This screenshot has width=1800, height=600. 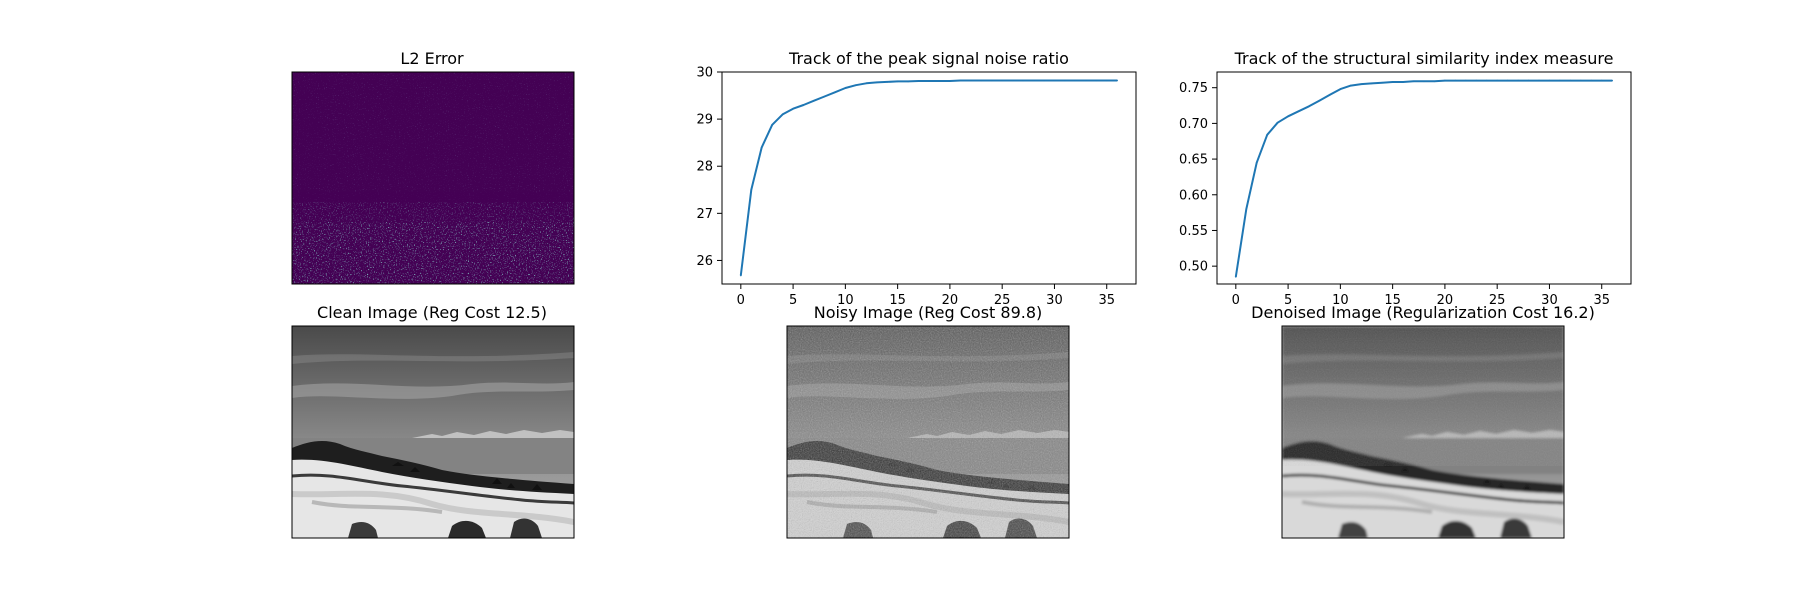 What do you see at coordinates (1423, 432) in the screenshot?
I see `denoised-image` at bounding box center [1423, 432].